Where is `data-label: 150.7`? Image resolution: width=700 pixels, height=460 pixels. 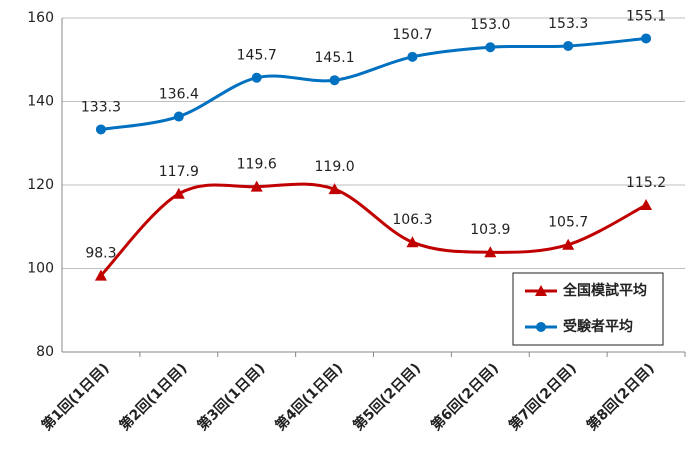
data-label: 150.7 is located at coordinates (412, 35).